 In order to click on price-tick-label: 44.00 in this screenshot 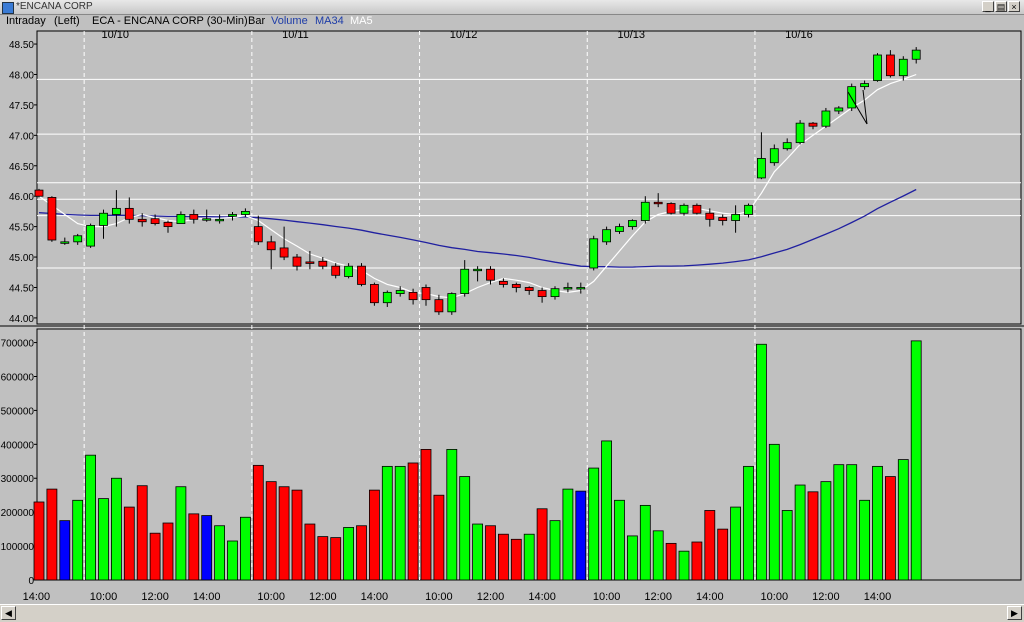, I will do `click(21, 319)`.